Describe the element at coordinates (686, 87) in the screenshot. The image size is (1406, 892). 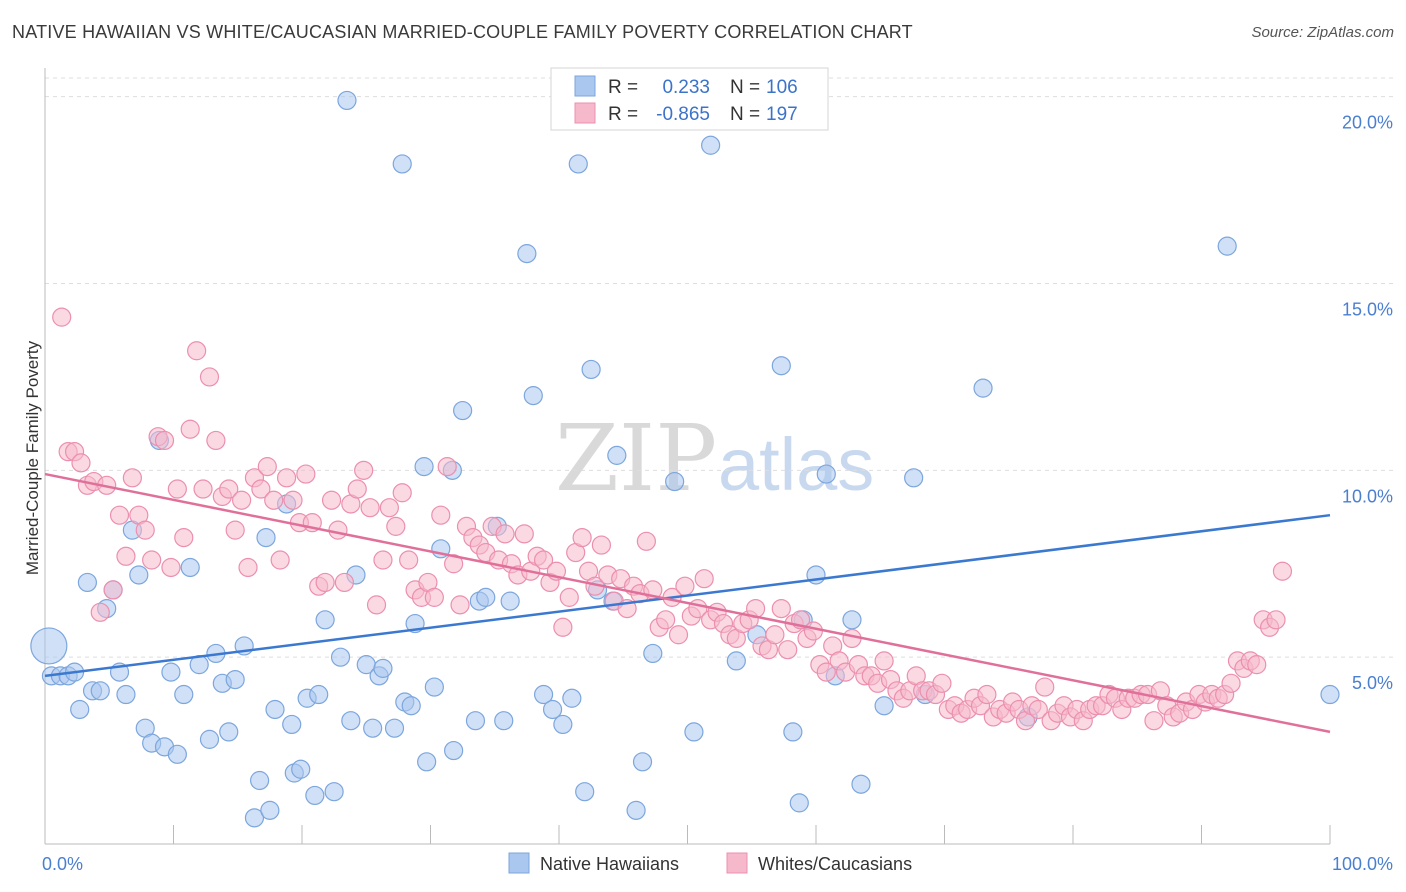
I see `legend-r-value-1: 0.233` at that location.